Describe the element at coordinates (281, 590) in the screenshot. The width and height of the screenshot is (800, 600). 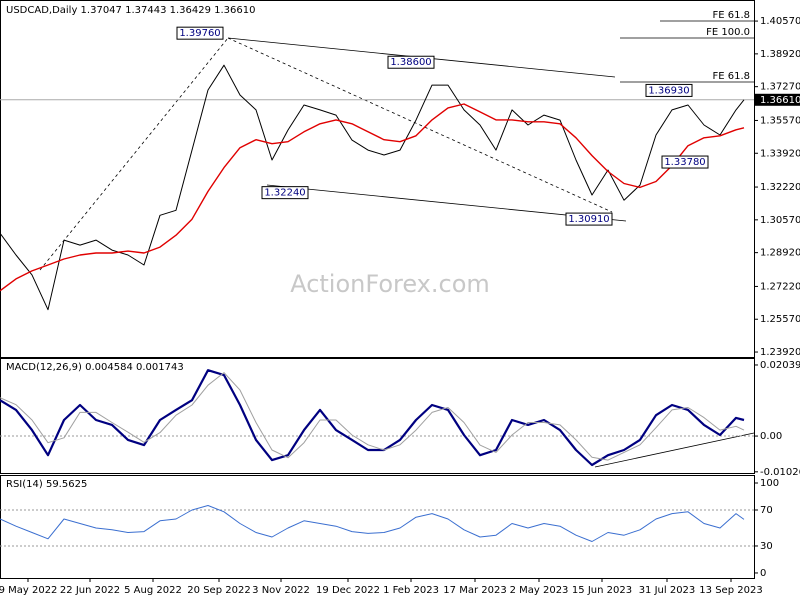
I see `x-tick-label: 3 Nov 2022` at that location.